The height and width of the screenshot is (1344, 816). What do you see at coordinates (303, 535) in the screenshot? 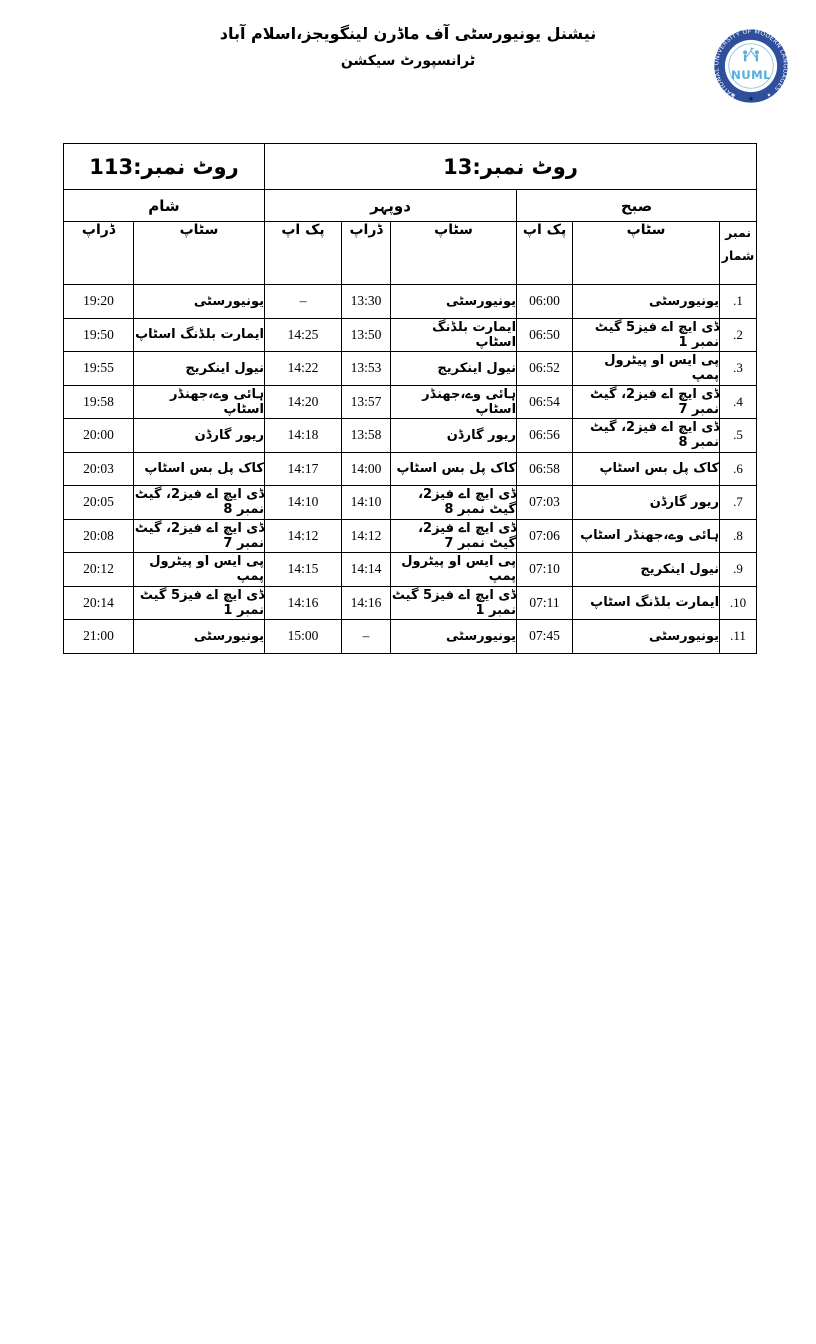
I see `afternoon-pickup-cell: 14:12` at bounding box center [303, 535].